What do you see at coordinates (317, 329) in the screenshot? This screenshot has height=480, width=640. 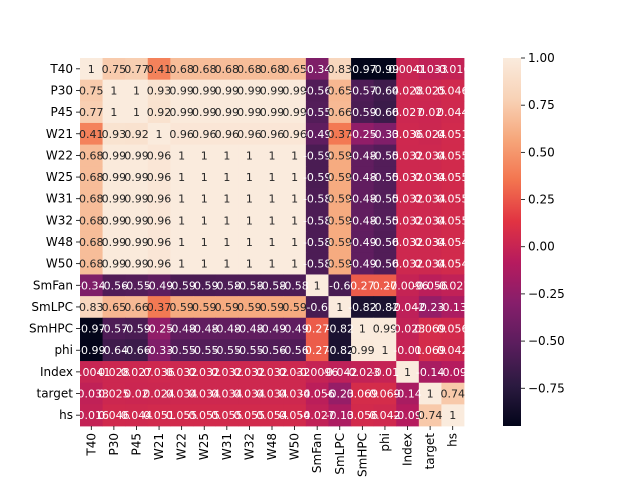 I see `cell-value-label: 0.27` at bounding box center [317, 329].